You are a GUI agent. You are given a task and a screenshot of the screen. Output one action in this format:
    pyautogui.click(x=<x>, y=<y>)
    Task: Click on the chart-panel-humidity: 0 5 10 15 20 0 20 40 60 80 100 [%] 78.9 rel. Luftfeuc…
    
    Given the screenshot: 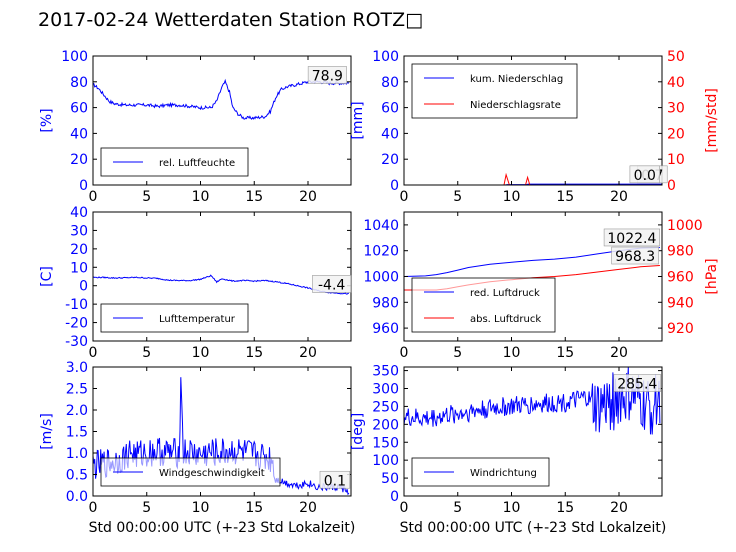 What is the action you would take?
    pyautogui.click(x=195, y=127)
    